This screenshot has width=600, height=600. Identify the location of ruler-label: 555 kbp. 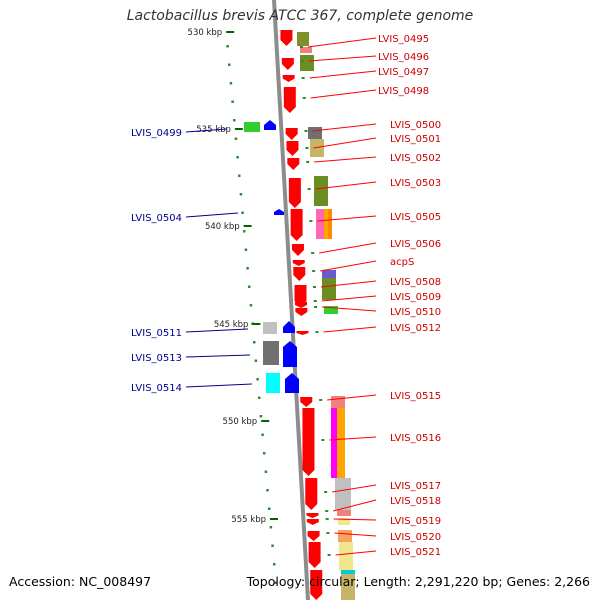
(248, 520).